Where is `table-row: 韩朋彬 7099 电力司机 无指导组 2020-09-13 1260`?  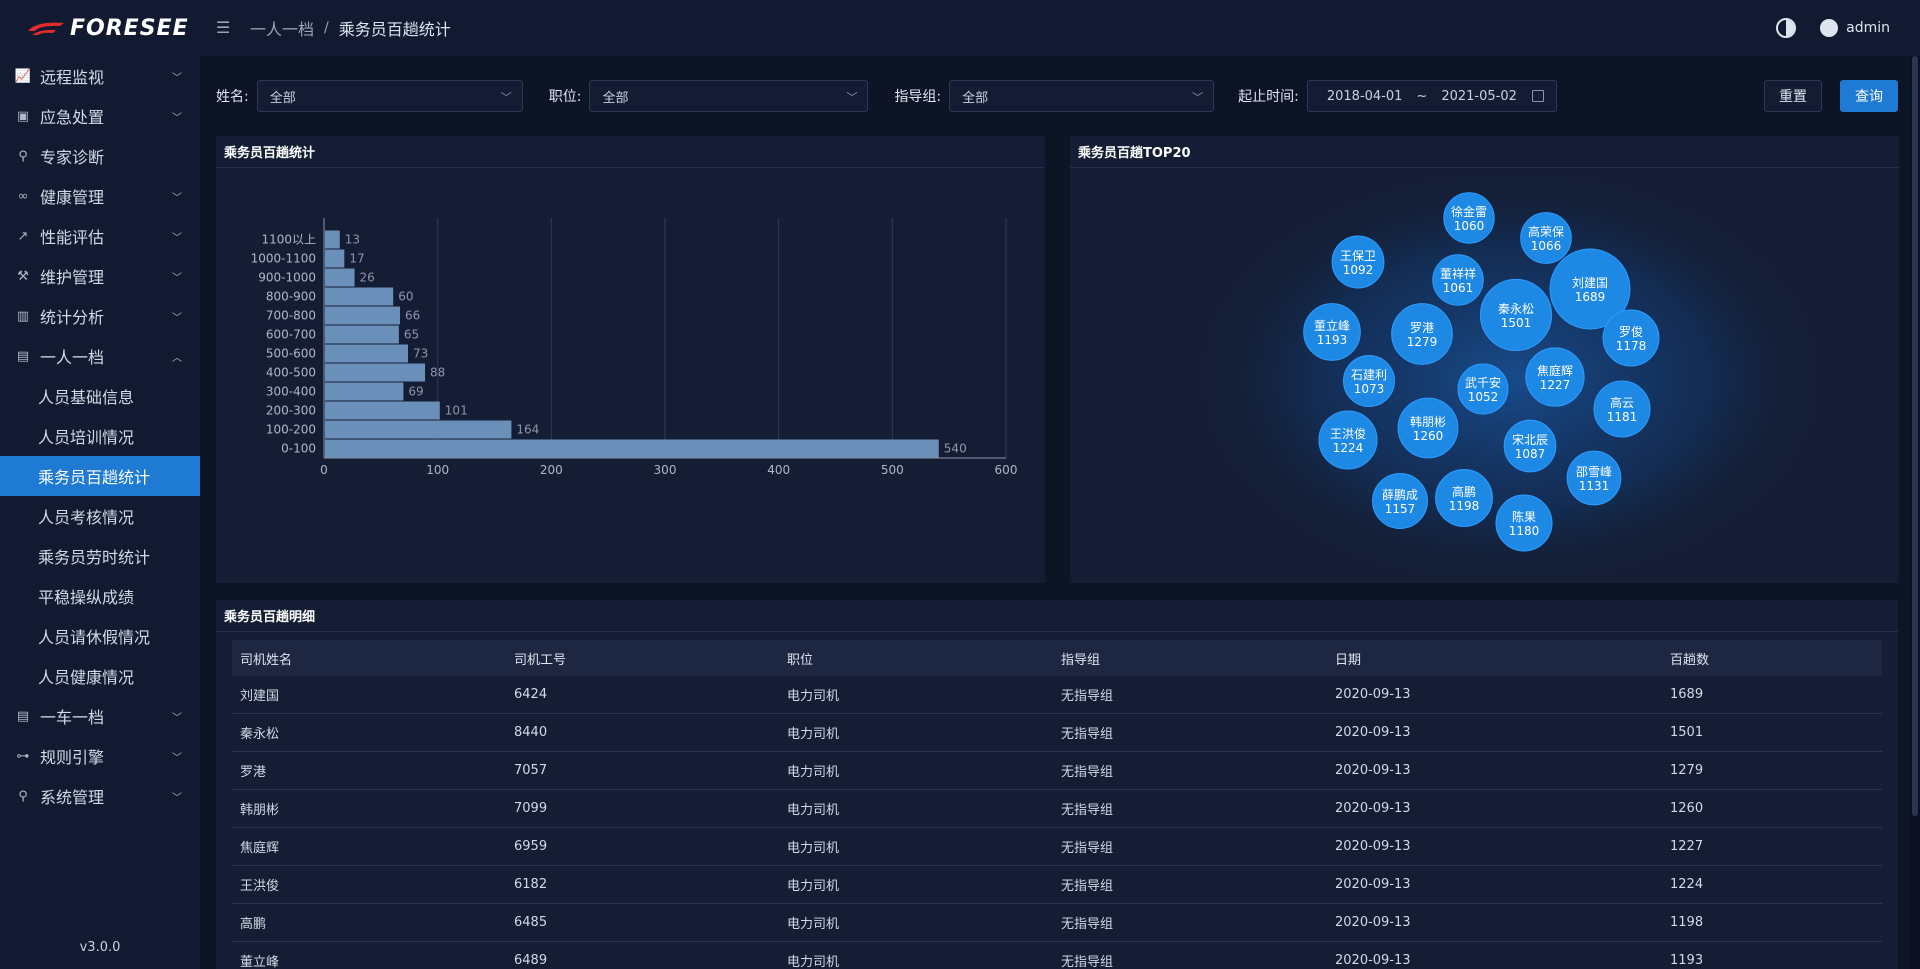 table-row: 韩朋彬 7099 电力司机 无指导组 2020-09-13 1260 is located at coordinates (1057, 809).